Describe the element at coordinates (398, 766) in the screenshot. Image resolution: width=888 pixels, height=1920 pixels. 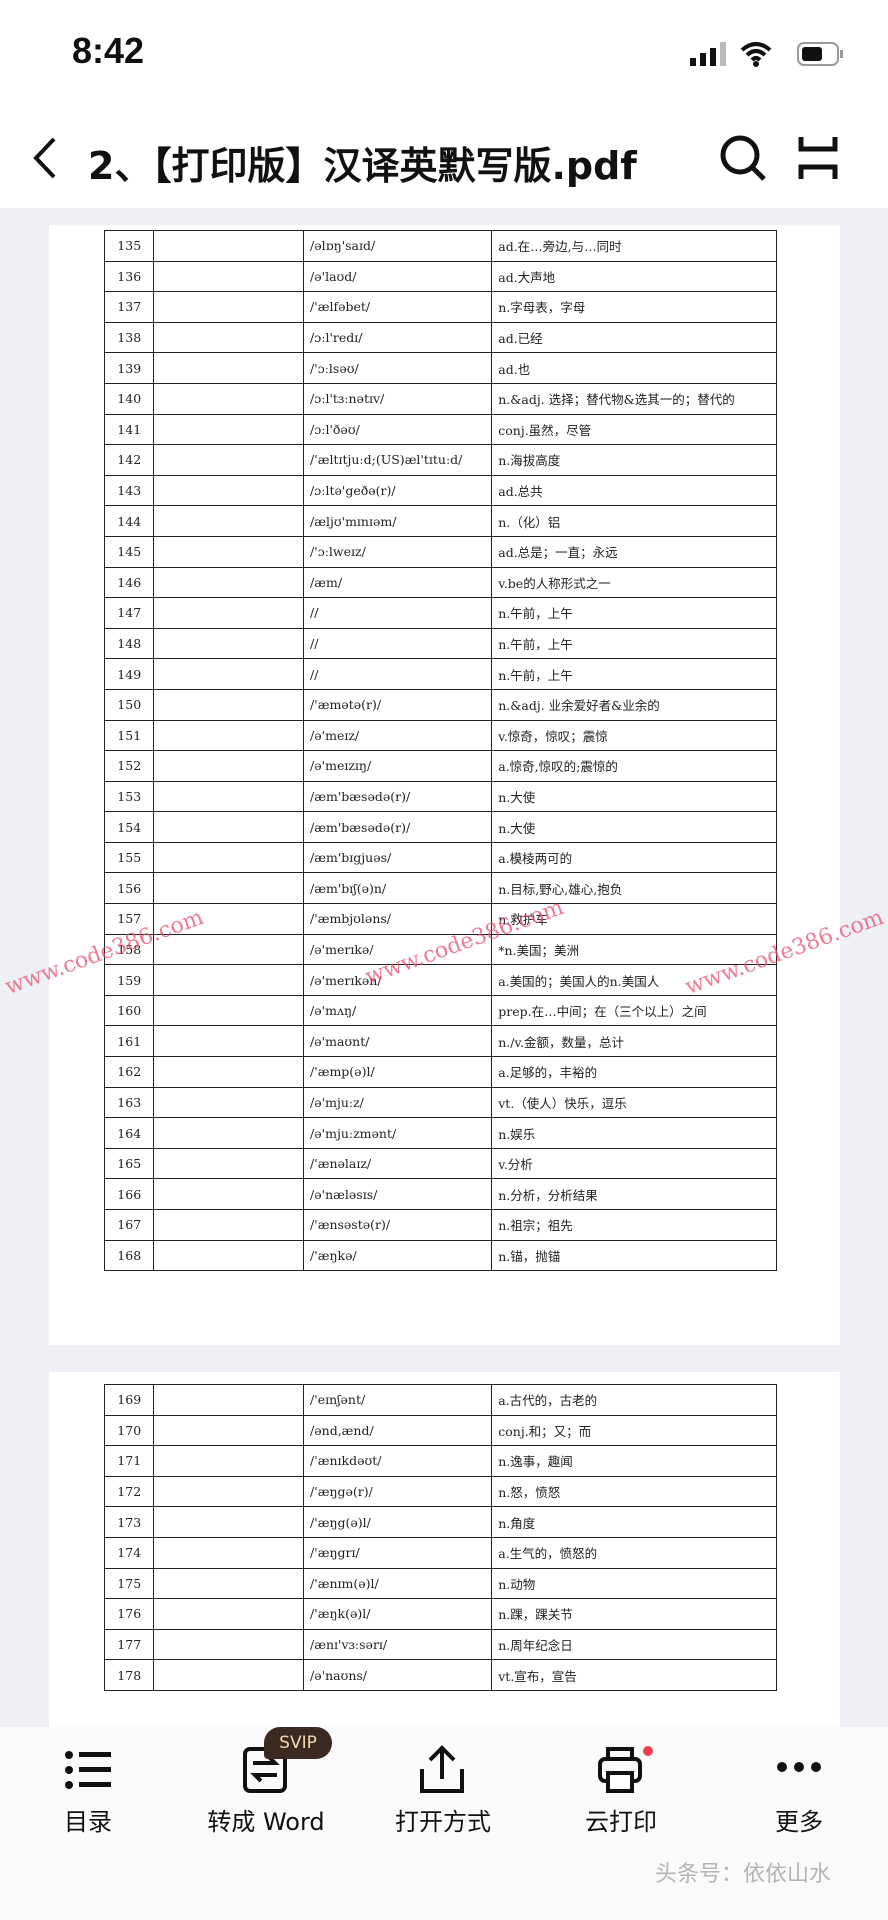
I see `phonetic: /ə'meɪzɪŋ/` at that location.